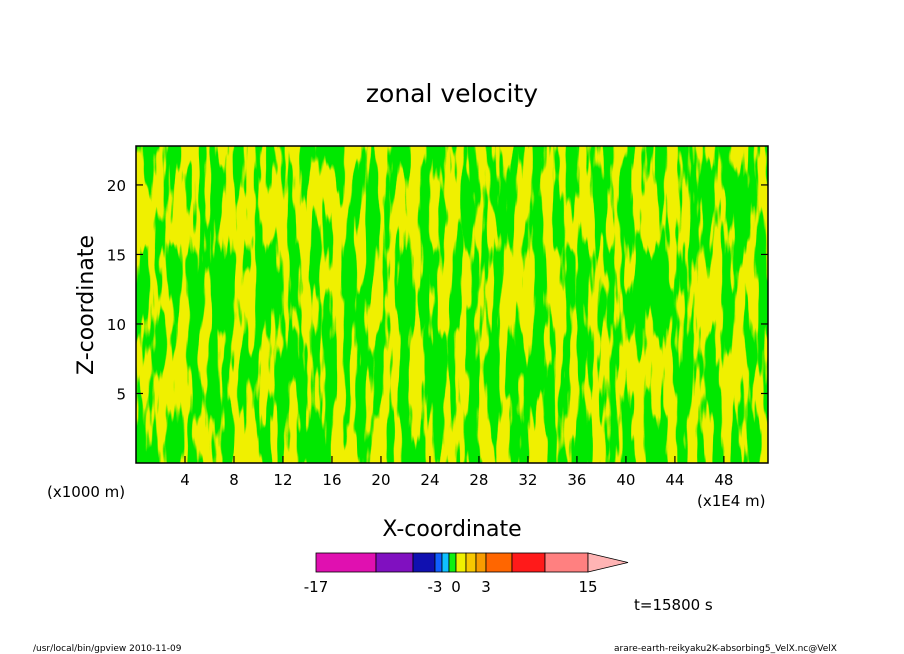 The height and width of the screenshot is (654, 904). What do you see at coordinates (456, 472) in the screenshot?
I see `x-axis: 4 8 12 16 20 24 28 32 36 40 44 48` at bounding box center [456, 472].